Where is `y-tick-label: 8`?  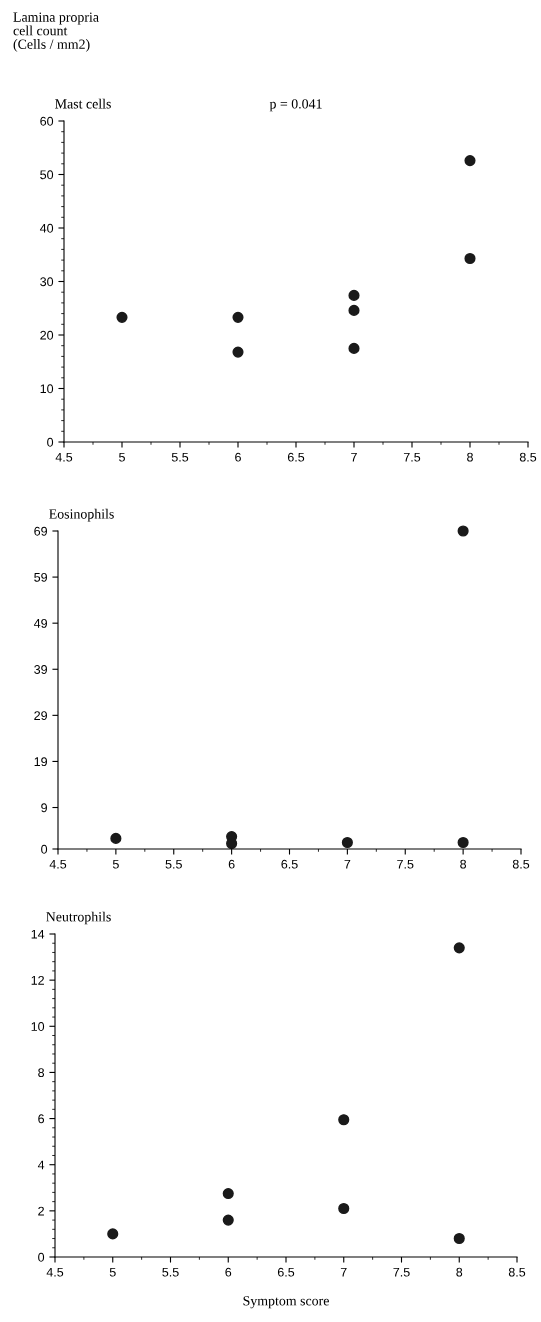 y-tick-label: 8 is located at coordinates (41, 1073).